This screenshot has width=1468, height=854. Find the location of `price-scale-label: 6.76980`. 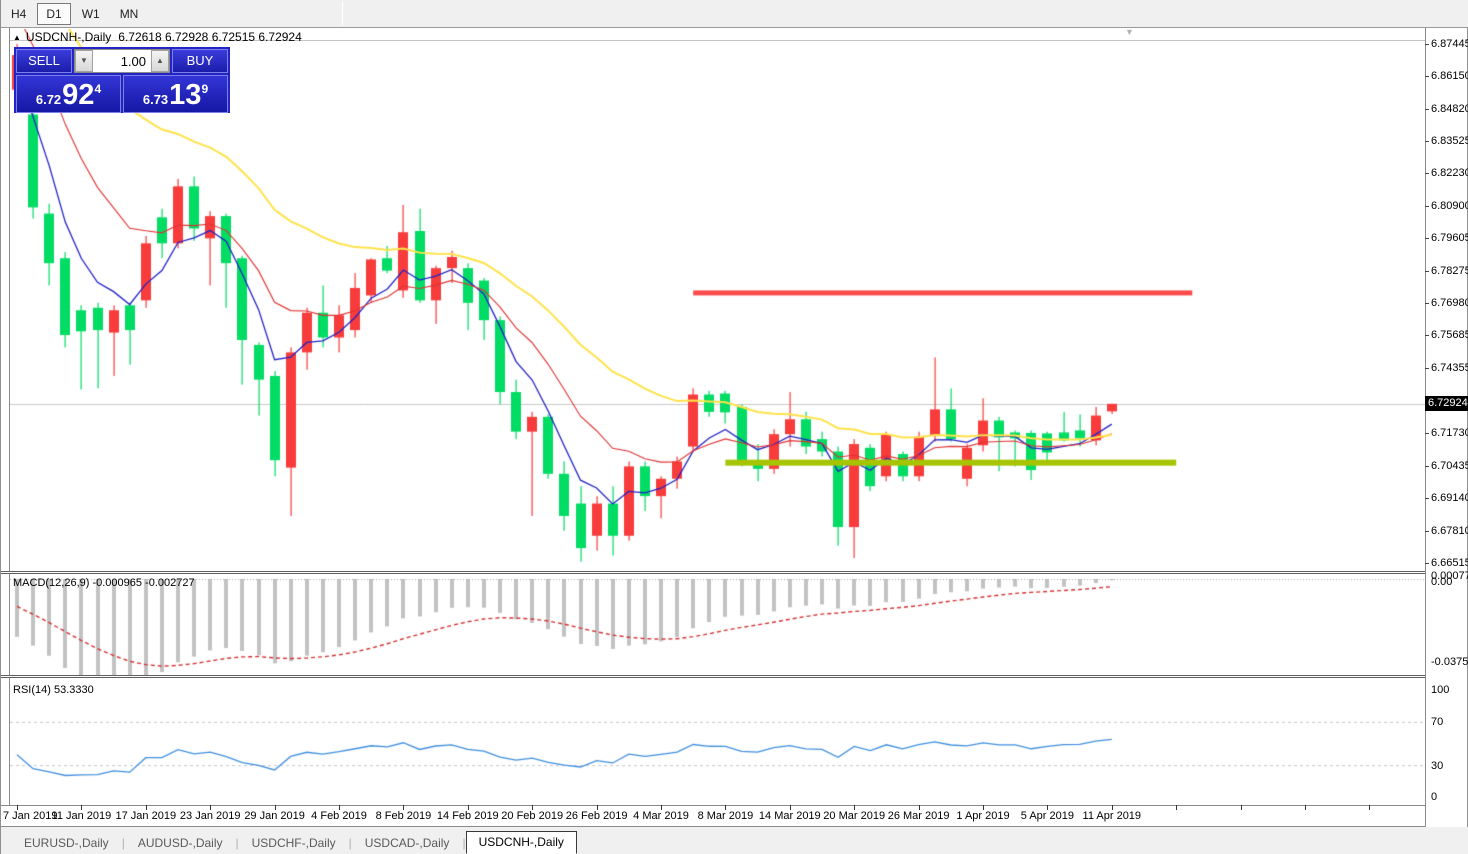

price-scale-label: 6.76980 is located at coordinates (1449, 303).